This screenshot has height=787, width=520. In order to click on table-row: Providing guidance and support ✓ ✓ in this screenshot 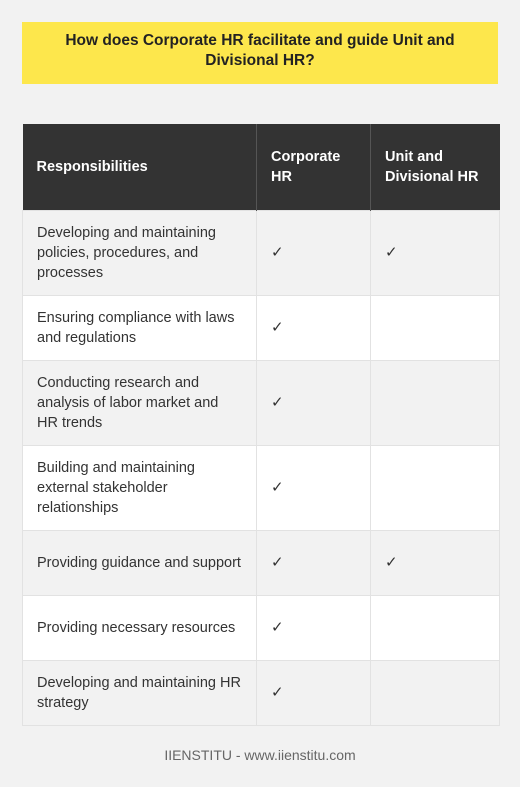, I will do `click(261, 562)`.